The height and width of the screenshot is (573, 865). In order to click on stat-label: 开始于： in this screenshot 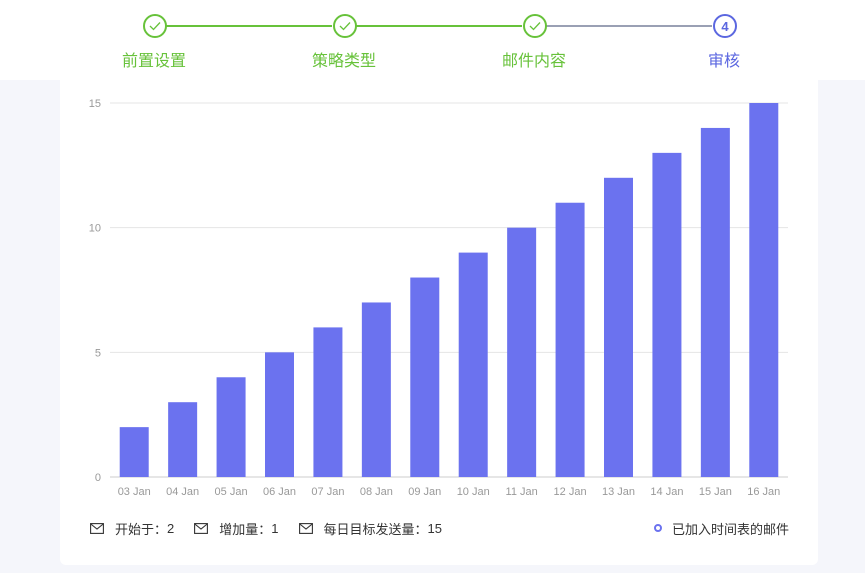, I will do `click(141, 529)`.